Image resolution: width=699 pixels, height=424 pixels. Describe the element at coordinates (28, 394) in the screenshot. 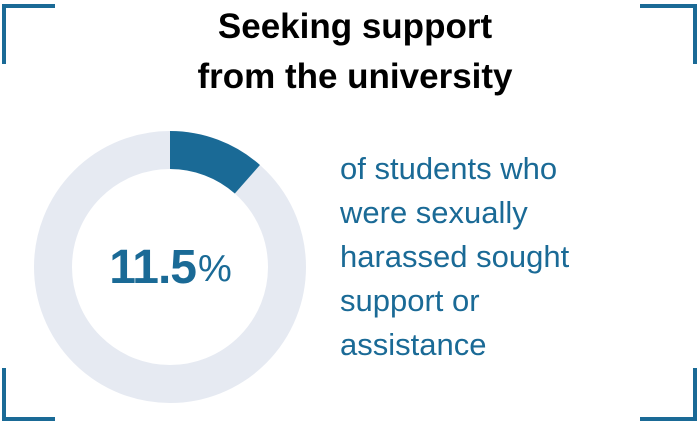

I see `bottom-left-bracket` at that location.